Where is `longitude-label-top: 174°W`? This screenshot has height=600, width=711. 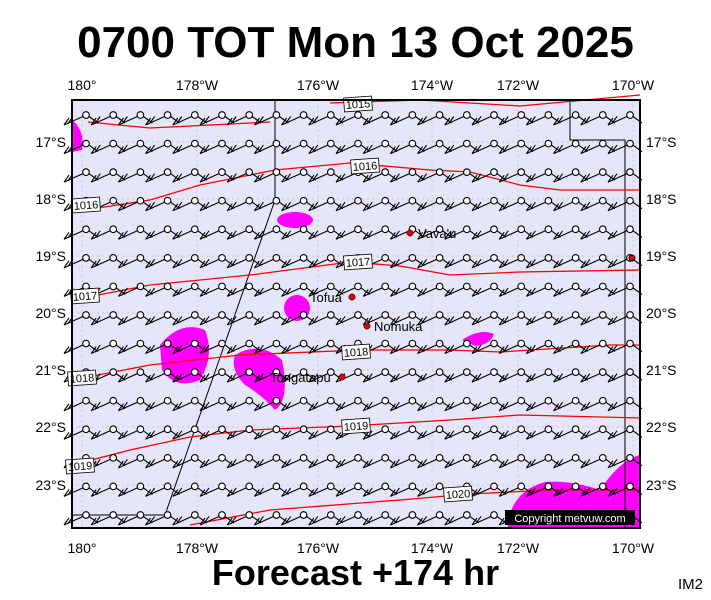
longitude-label-top: 174°W is located at coordinates (432, 85).